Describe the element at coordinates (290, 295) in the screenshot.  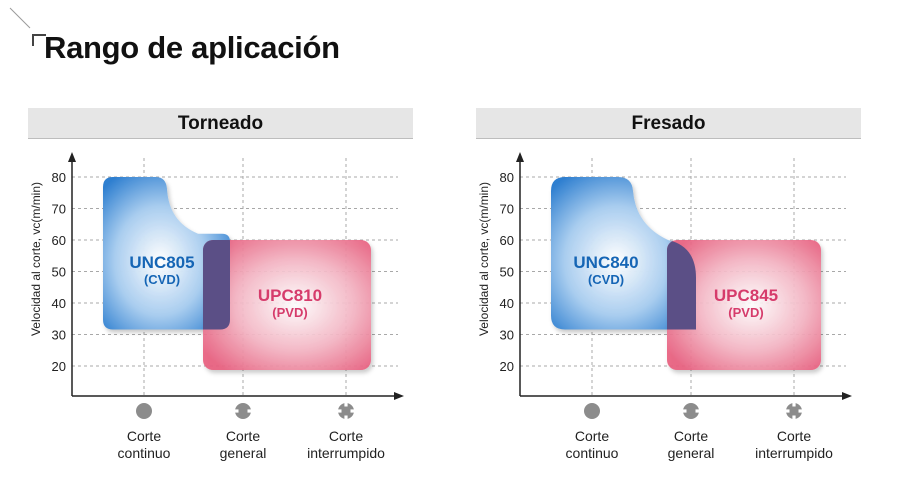
I see `region-label: UPC810` at that location.